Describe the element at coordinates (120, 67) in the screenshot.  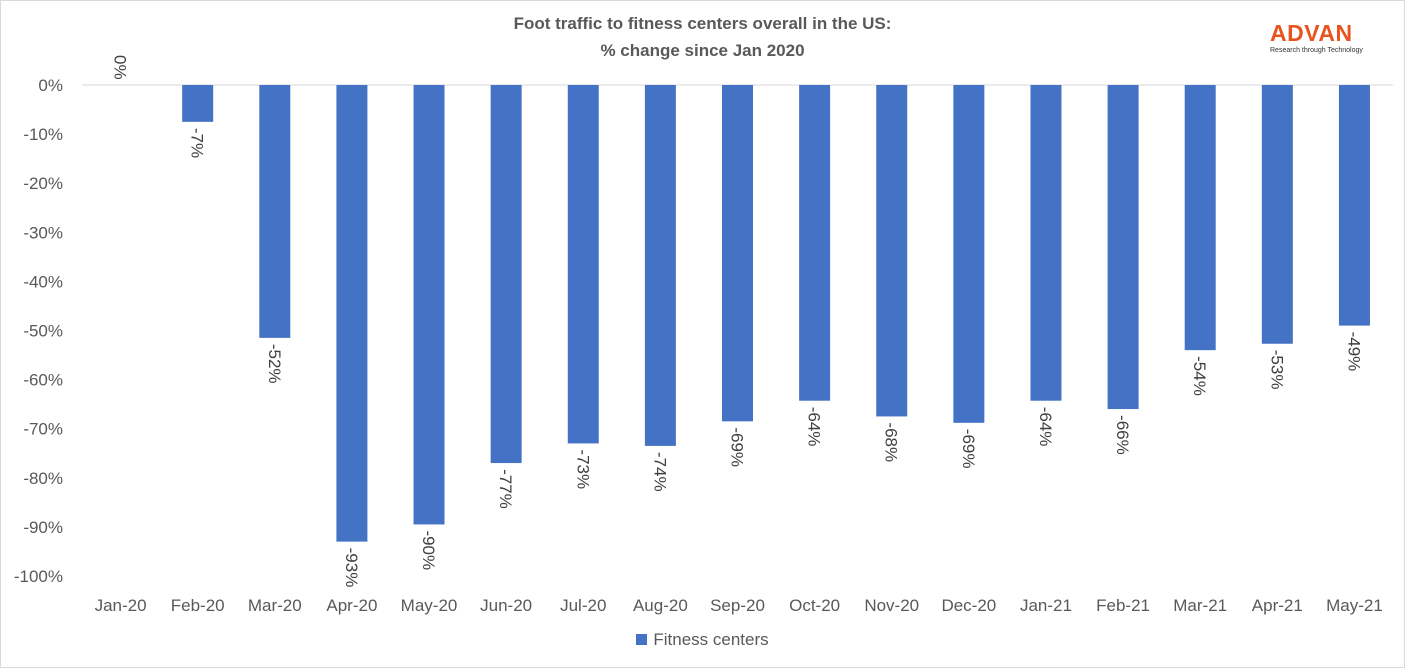
I see `data-label: 0%` at that location.